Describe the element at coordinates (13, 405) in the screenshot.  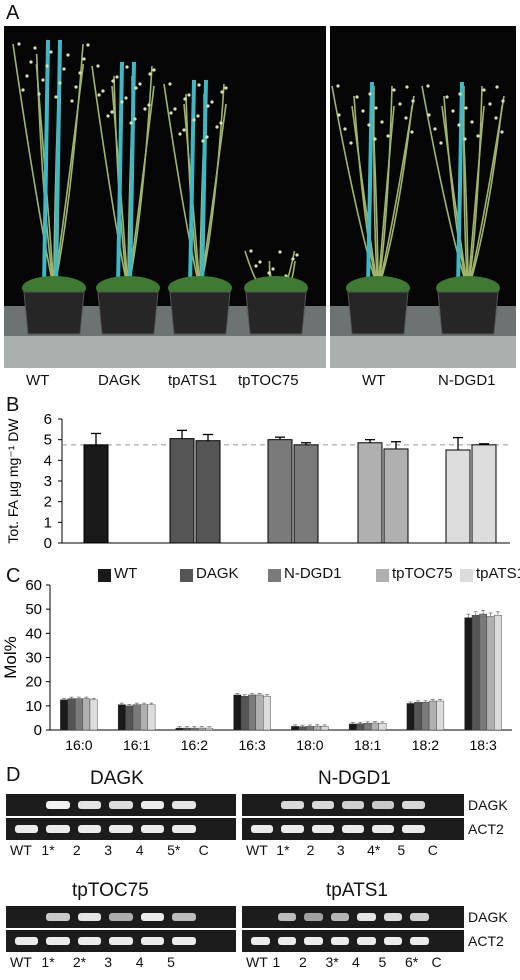
I see `panel-b-letter: B` at that location.